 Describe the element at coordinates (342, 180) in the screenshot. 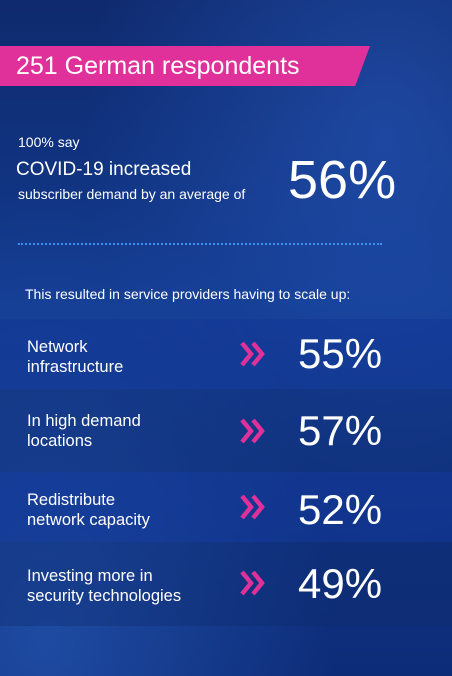

I see `headline-value: 56%` at that location.